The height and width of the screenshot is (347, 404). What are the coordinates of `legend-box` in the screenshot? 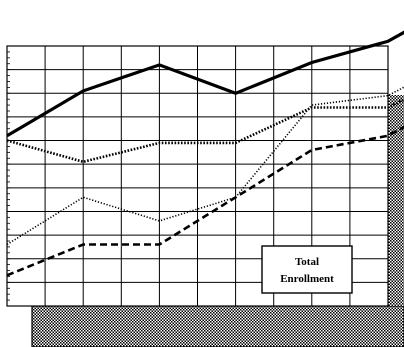 It's located at (307, 269).